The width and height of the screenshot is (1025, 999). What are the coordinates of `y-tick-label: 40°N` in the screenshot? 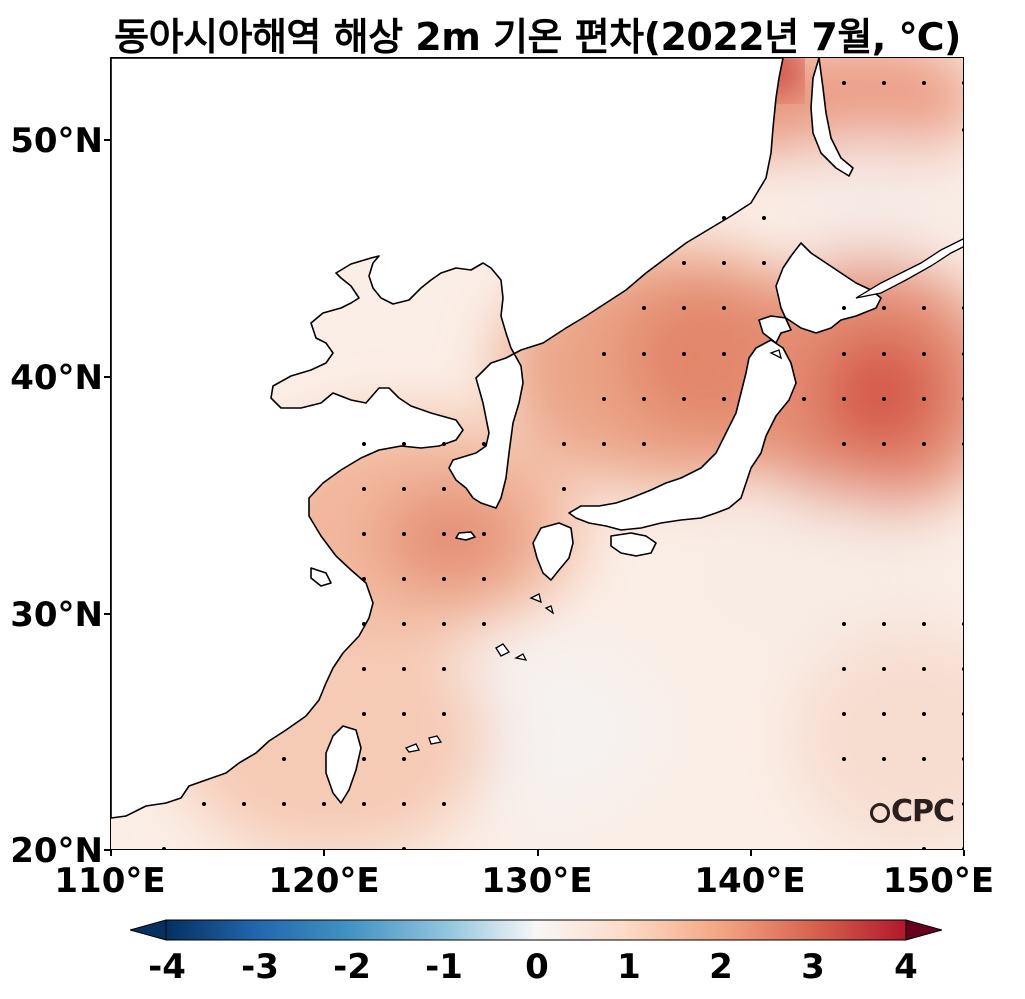 It's located at (56, 378).